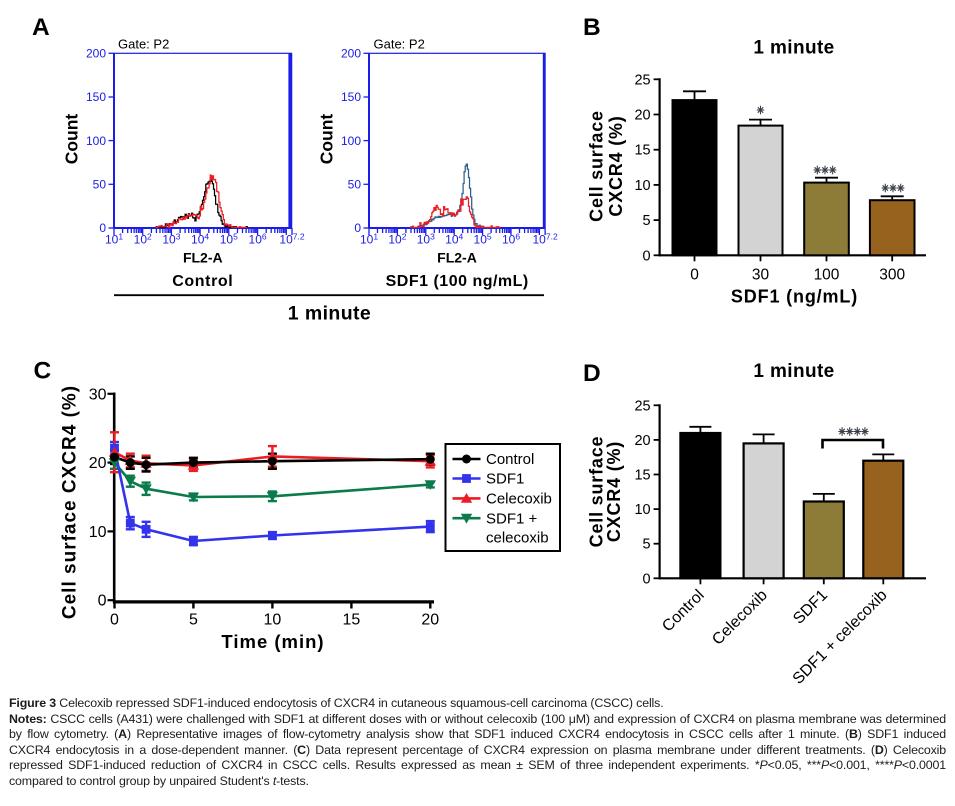 Image resolution: width=955 pixels, height=806 pixels. I want to click on svg-text: SDF1 (ng/mL), so click(794, 297).